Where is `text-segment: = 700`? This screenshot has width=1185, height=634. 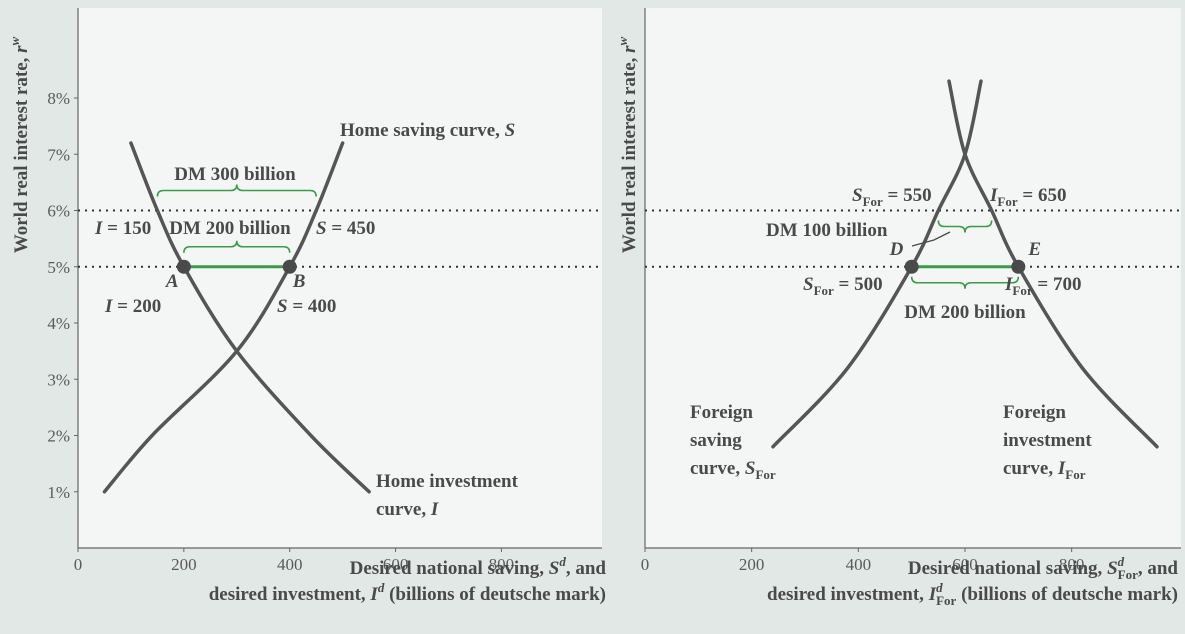 text-segment: = 700 is located at coordinates (1057, 284).